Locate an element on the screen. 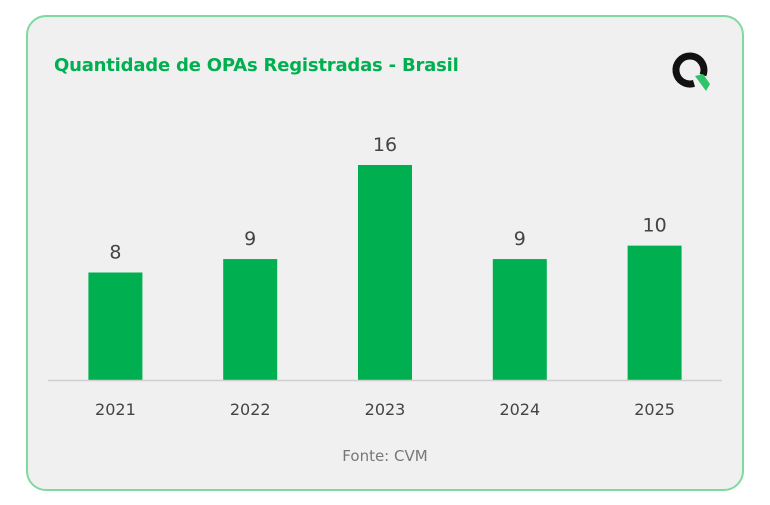 The width and height of the screenshot is (770, 505). data-label: 16 is located at coordinates (385, 145).